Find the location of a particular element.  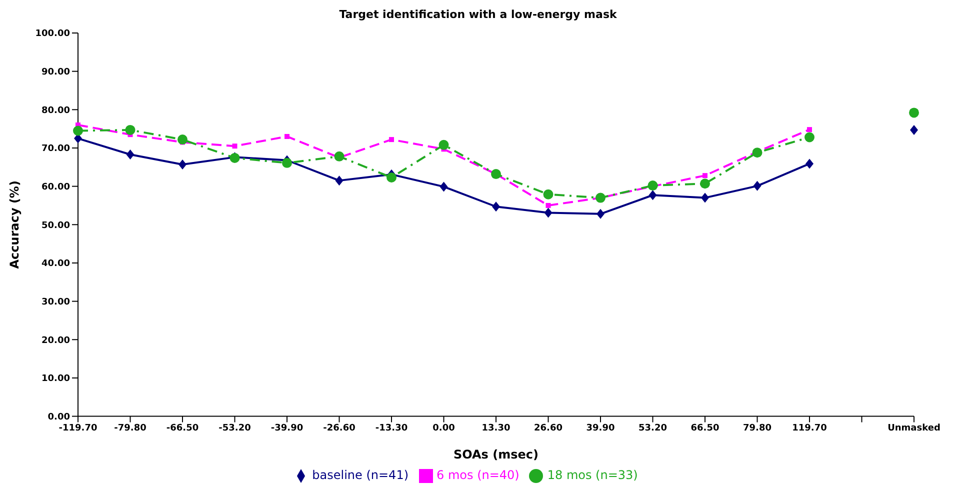

legend-label: baseline (n=41) is located at coordinates (360, 475).